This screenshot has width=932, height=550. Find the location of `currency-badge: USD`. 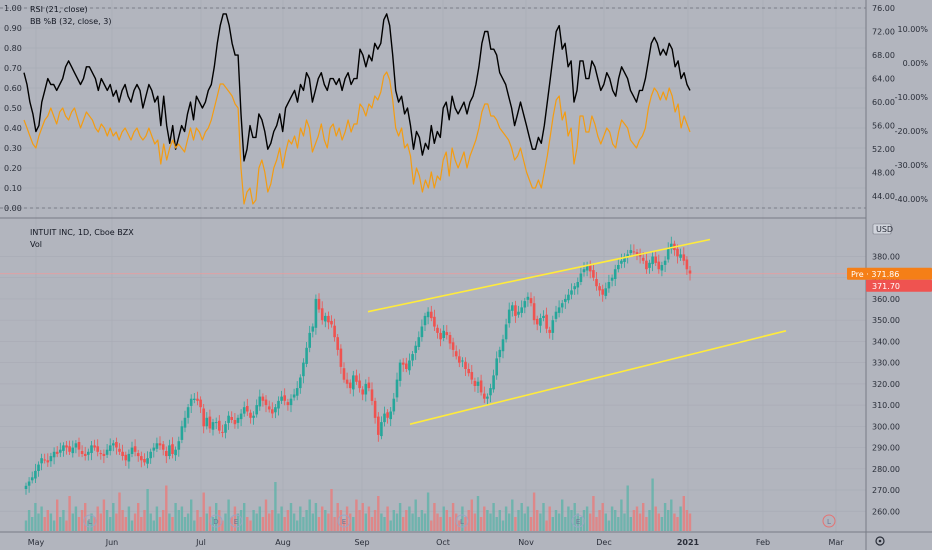

currency-badge: USD is located at coordinates (882, 229).